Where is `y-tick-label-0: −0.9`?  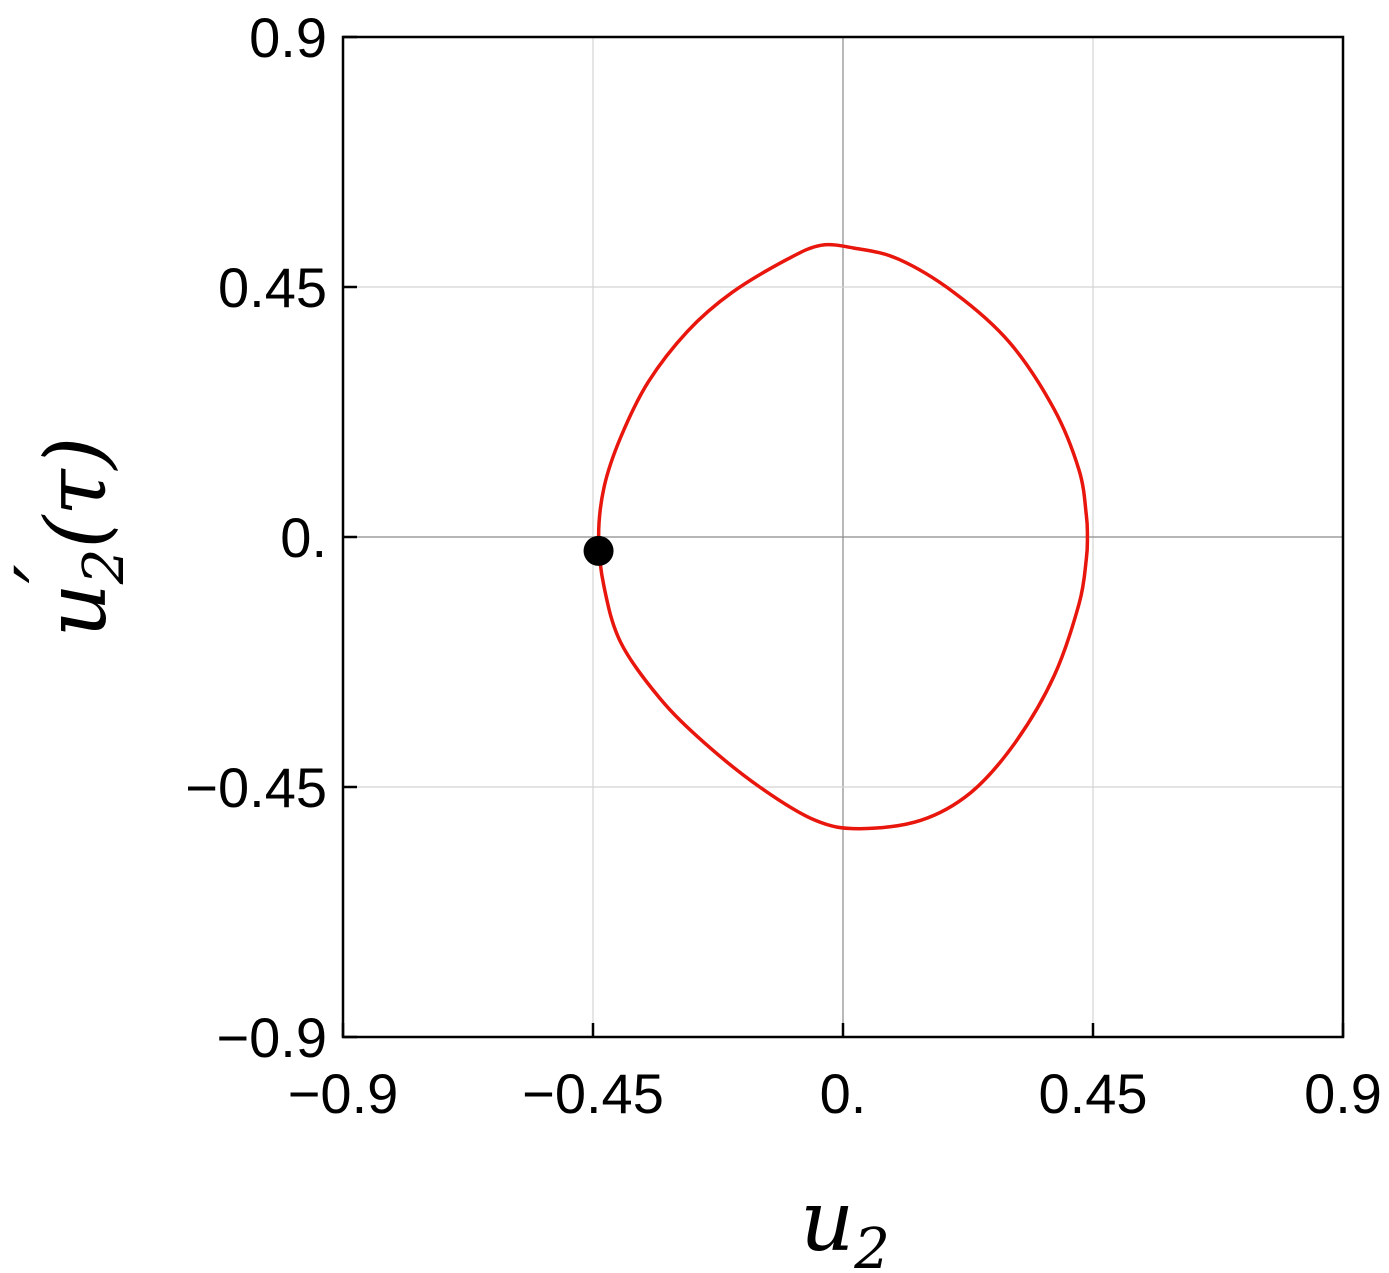 y-tick-label-0: −0.9 is located at coordinates (271, 1037).